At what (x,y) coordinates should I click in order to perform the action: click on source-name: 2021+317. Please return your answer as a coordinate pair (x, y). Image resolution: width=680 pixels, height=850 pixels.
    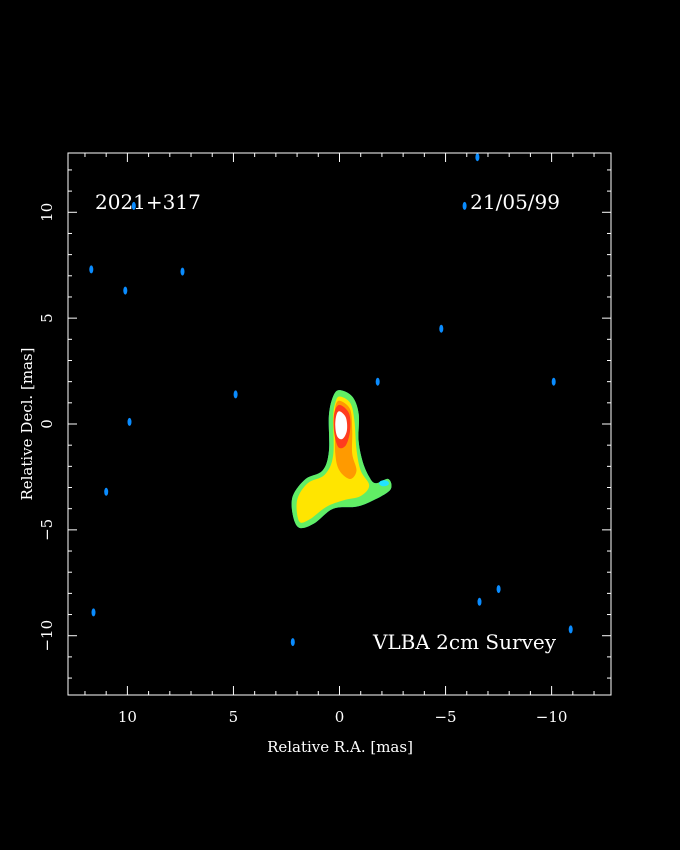
    Looking at the image, I should click on (148, 202).